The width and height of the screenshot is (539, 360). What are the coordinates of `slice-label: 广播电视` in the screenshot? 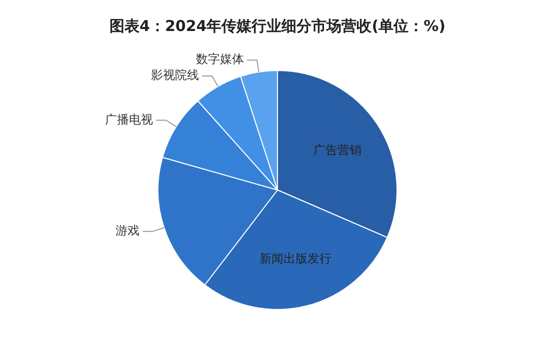 It's located at (129, 119).